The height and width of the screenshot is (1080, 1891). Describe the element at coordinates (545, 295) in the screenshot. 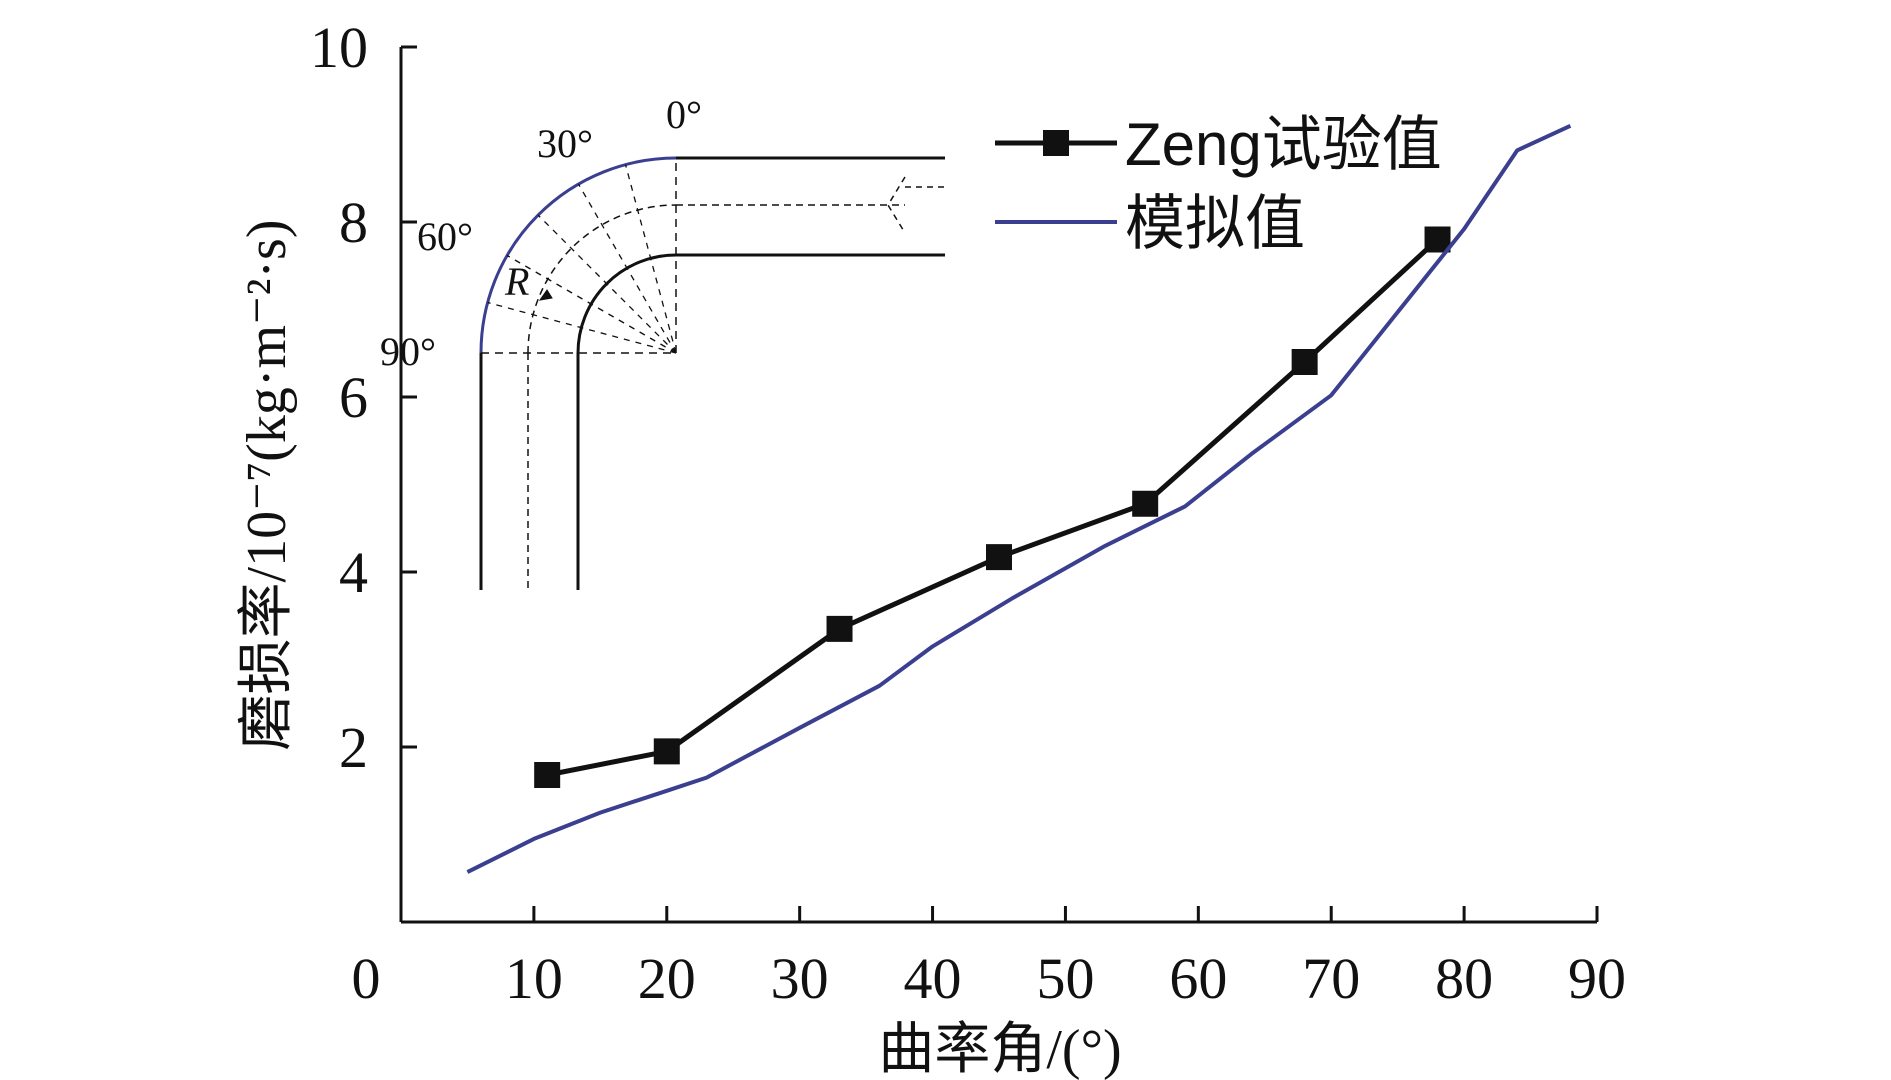

I see `radius-arrow-icon` at that location.